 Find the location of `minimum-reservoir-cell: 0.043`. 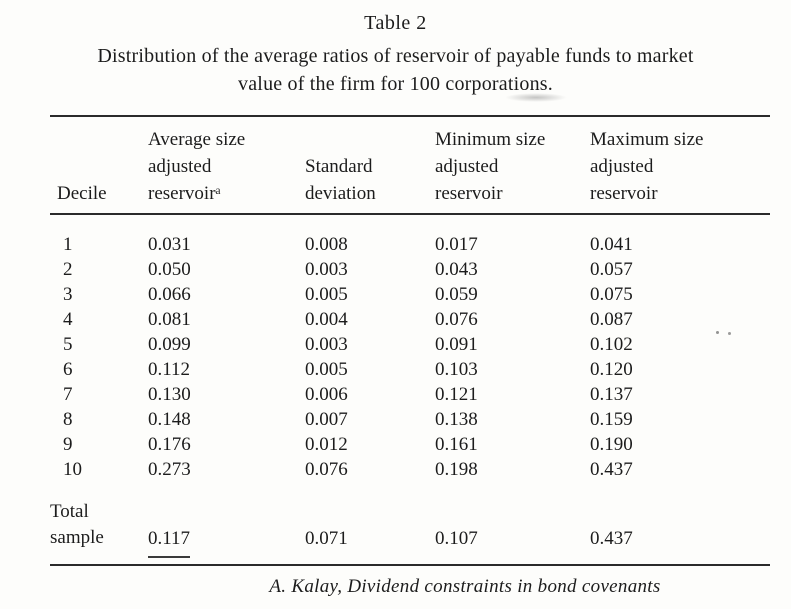

minimum-reservoir-cell: 0.043 is located at coordinates (456, 269).